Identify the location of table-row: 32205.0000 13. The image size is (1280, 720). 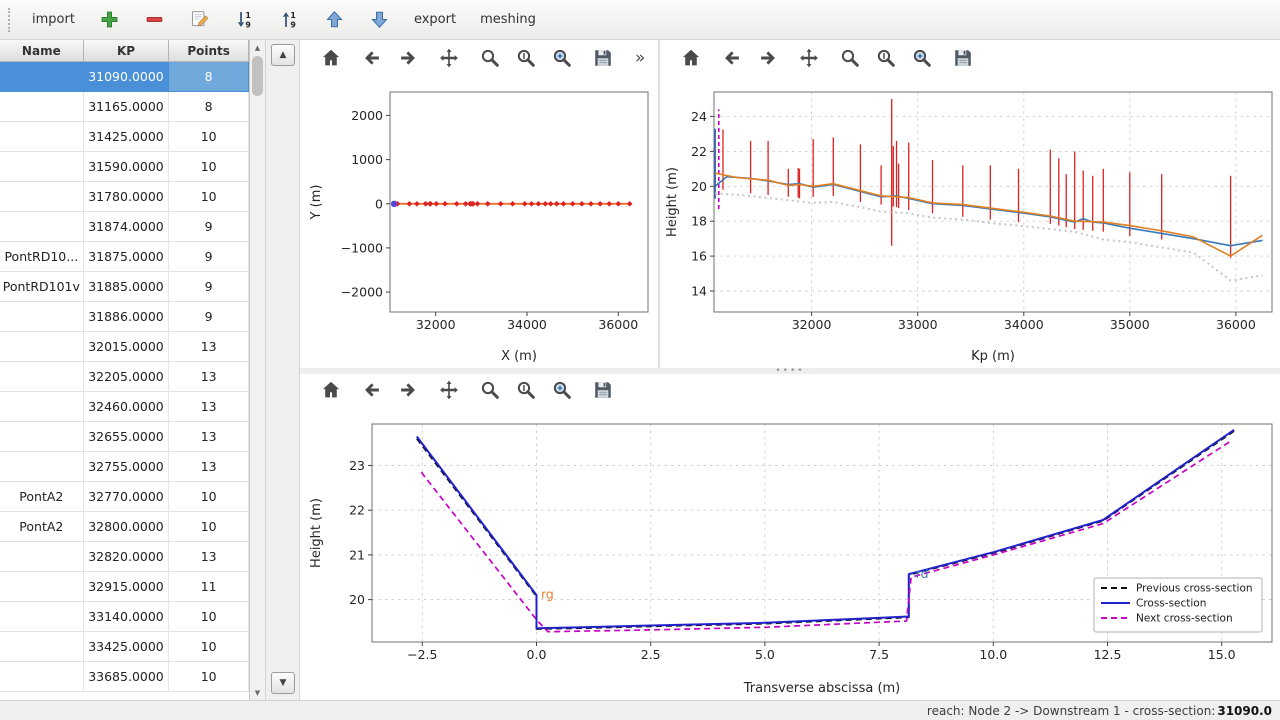
(124, 377).